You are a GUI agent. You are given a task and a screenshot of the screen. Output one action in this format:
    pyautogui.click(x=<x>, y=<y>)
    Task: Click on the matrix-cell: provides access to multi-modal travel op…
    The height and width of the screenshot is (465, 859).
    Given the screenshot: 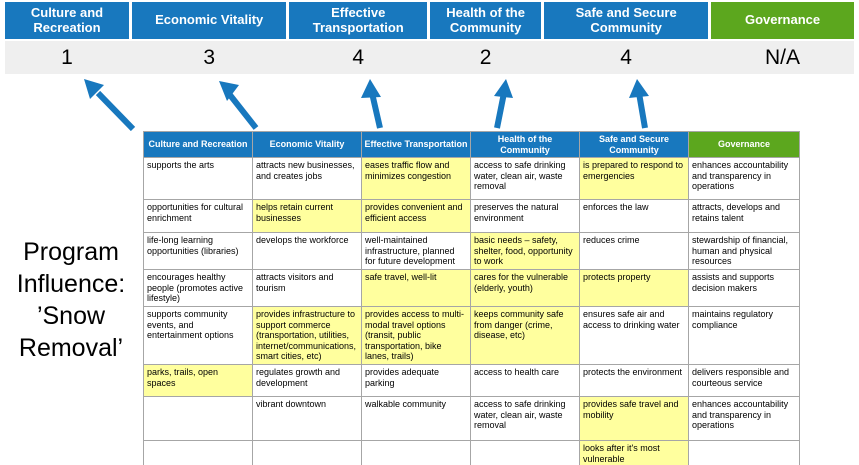 What is the action you would take?
    pyautogui.click(x=416, y=336)
    